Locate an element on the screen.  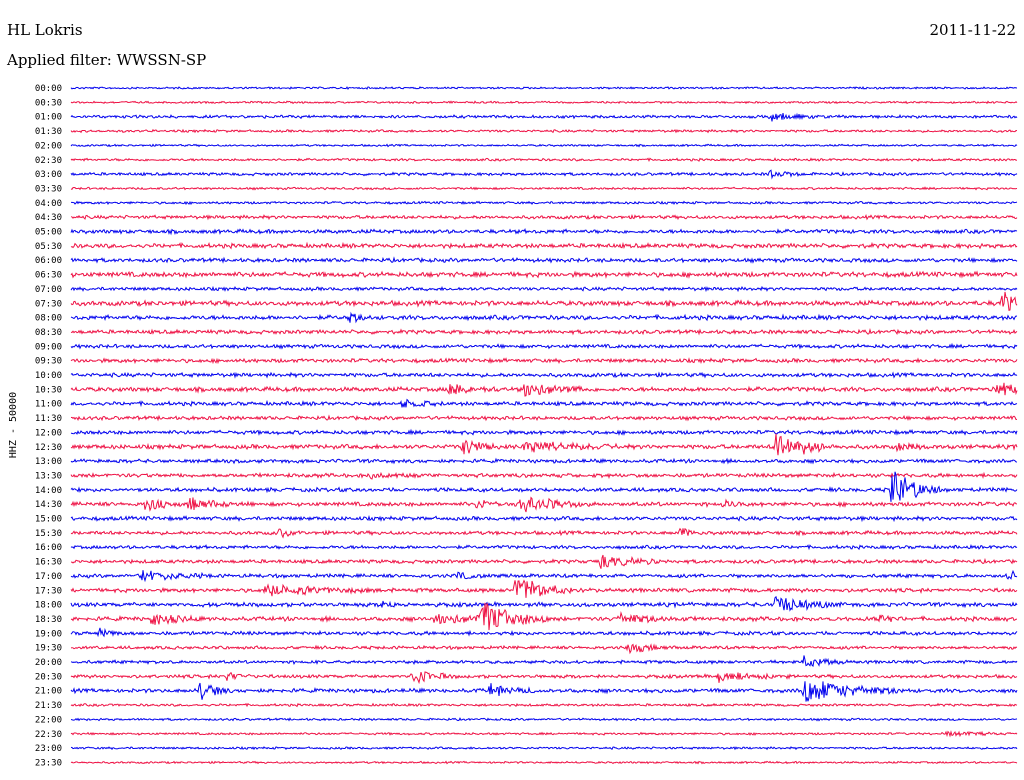
trace-2000 is located at coordinates (544, 661).